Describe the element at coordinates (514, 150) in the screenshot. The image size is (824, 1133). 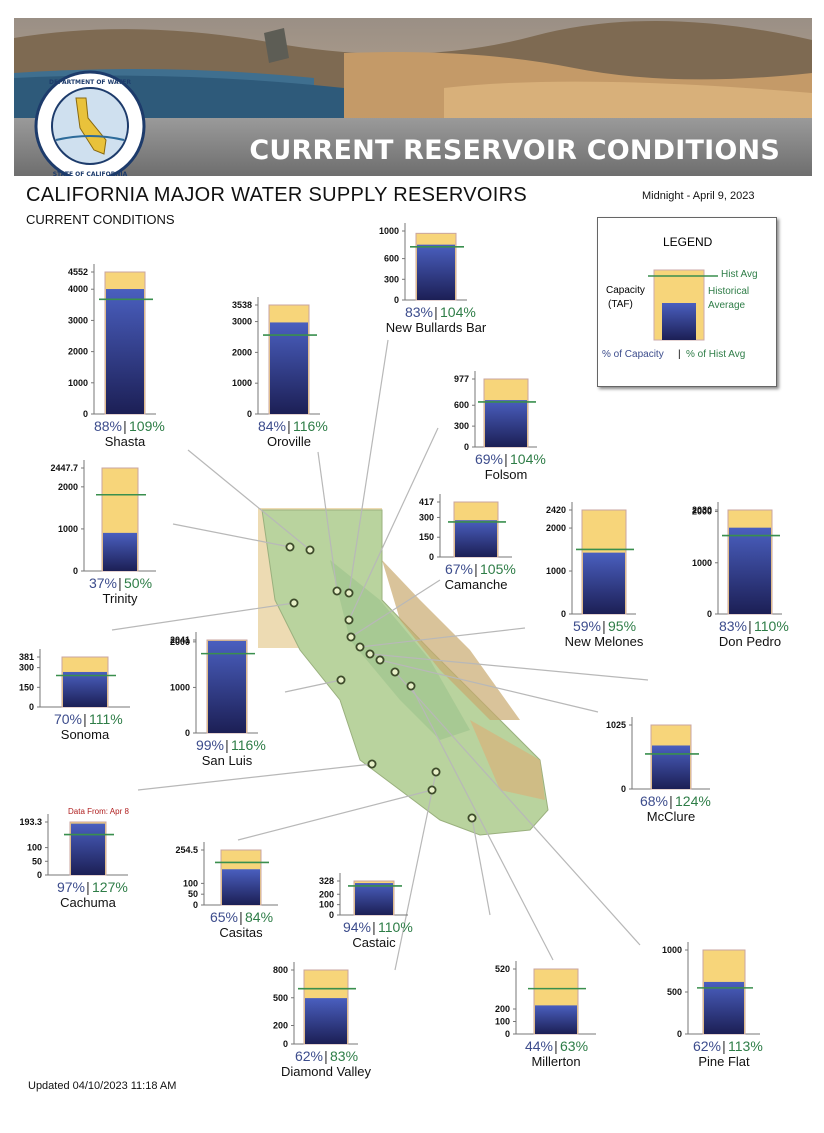
I see `banner-title: CURRENT RESERVOIR CONDITIONS` at that location.